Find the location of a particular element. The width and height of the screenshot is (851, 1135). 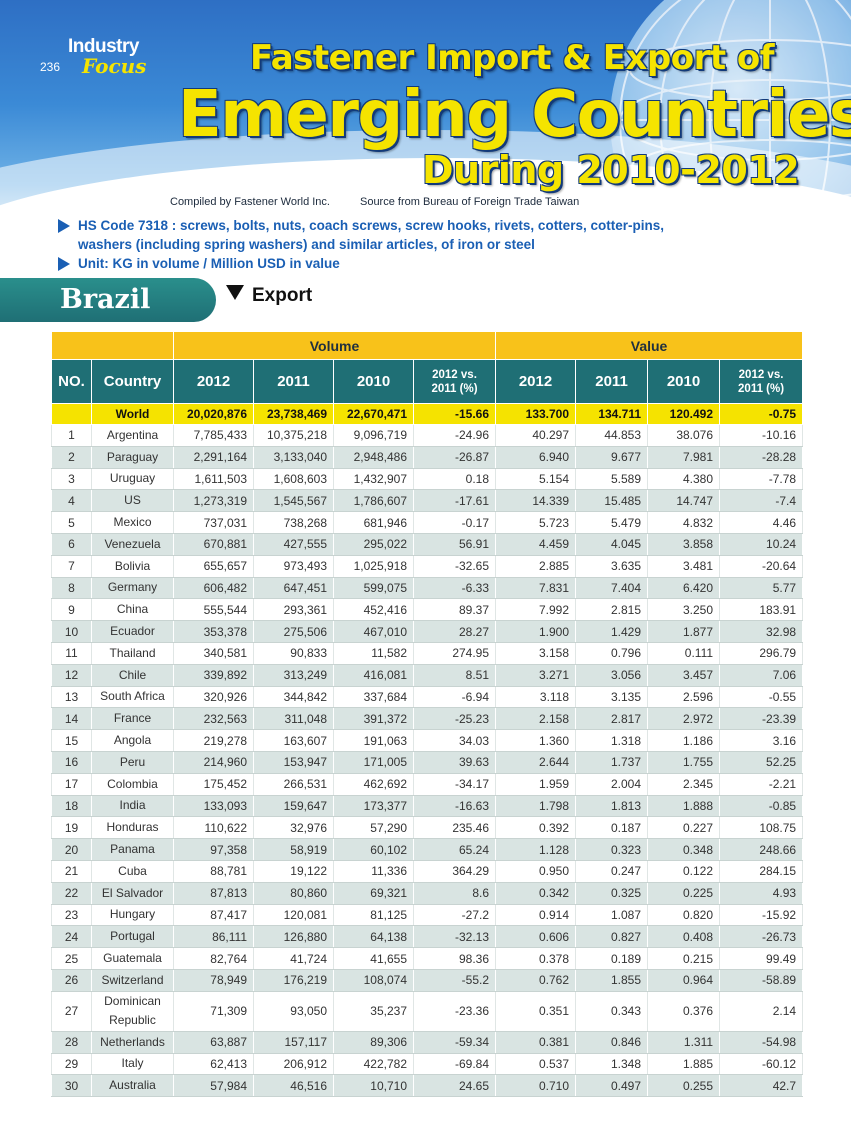

table-cell: 599,075 is located at coordinates (373, 588).